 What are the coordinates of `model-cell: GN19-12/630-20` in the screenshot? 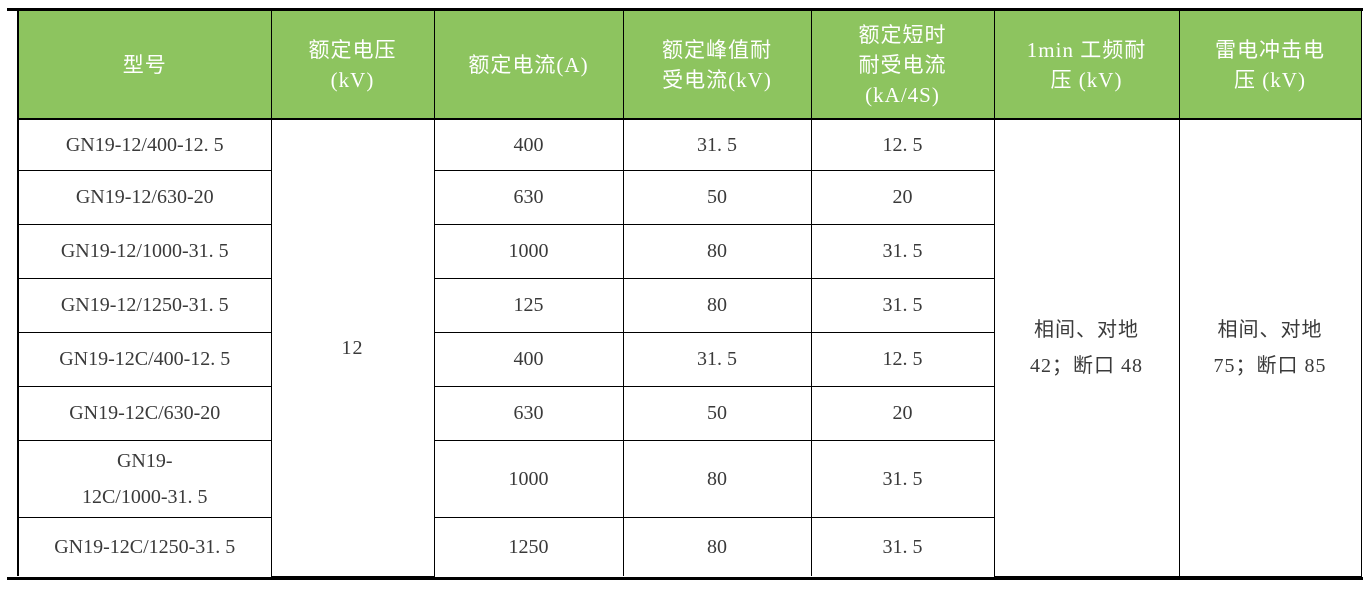 It's located at (144, 197).